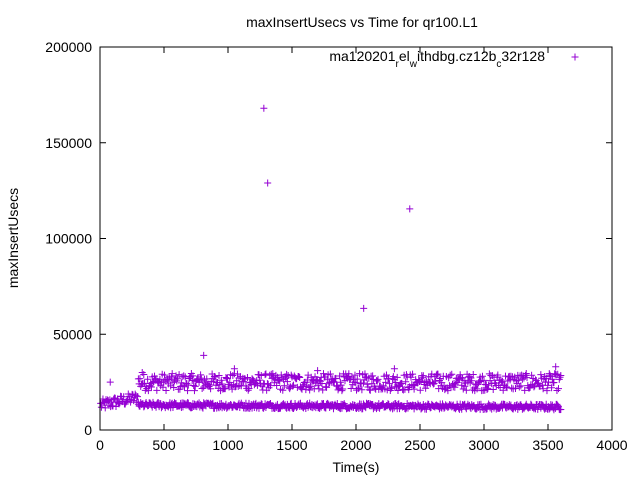 Image resolution: width=640 pixels, height=480 pixels. Describe the element at coordinates (291, 445) in the screenshot. I see `x-tick-label: 1500` at that location.